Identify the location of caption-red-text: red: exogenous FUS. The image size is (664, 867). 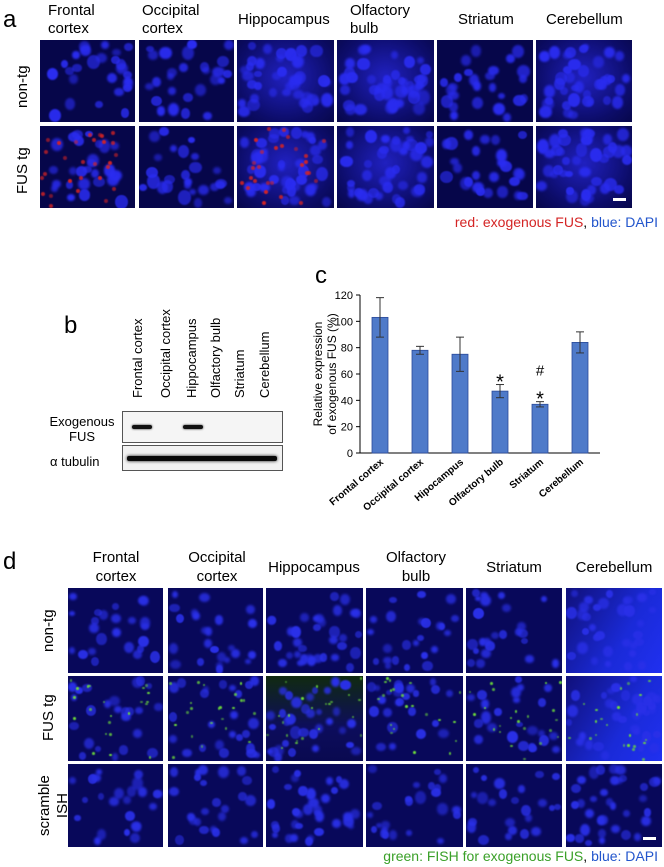
(519, 222).